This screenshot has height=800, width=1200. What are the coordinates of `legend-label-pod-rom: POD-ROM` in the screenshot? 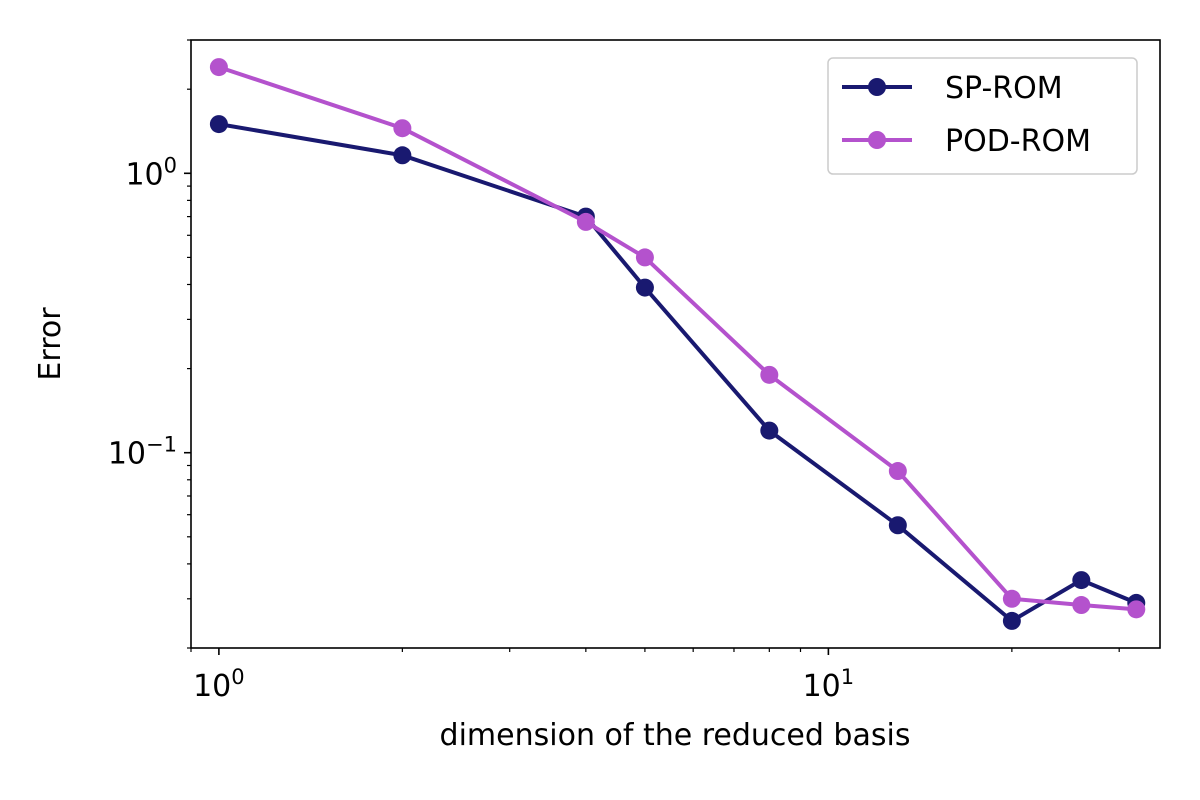 It's located at (1018, 141).